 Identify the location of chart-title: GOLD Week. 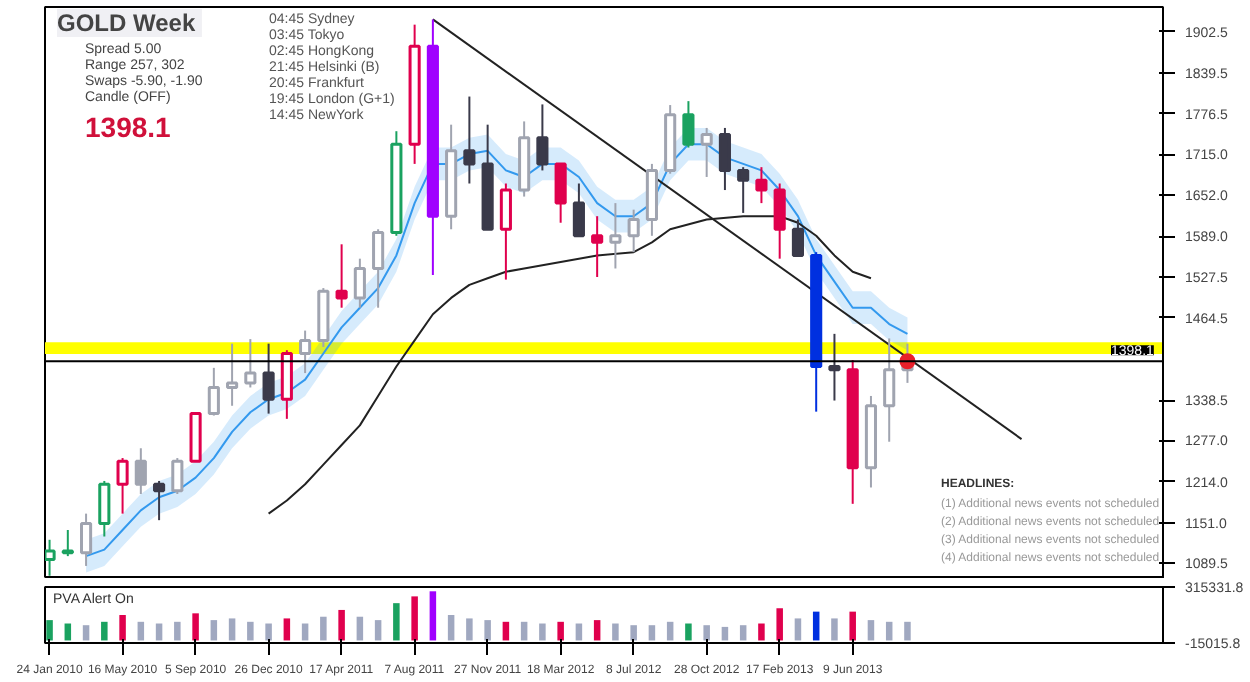
(126, 23).